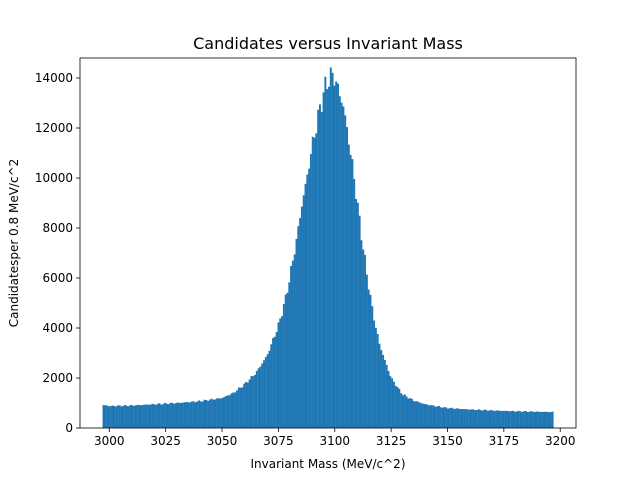  I want to click on y-tick-label: 12000, so click(54, 128).